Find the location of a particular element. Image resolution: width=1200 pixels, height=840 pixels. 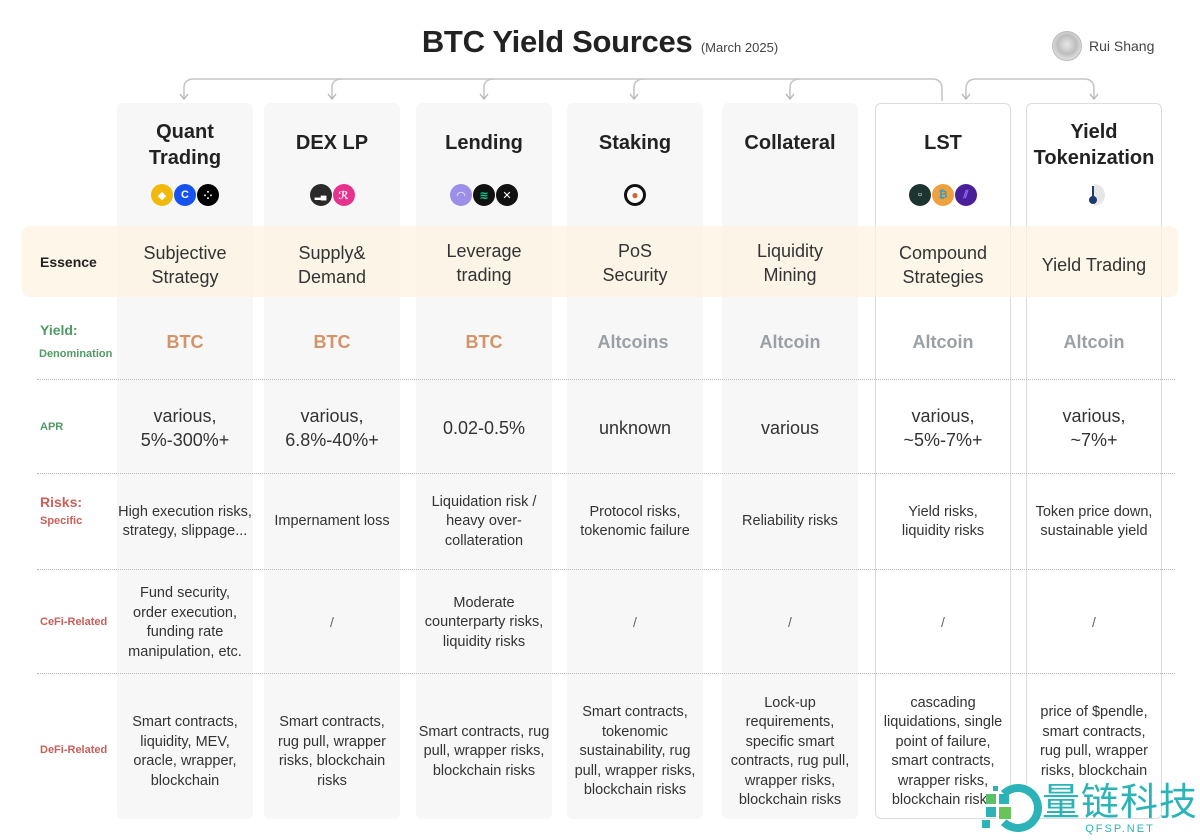

text-line: point of failure, is located at coordinates (943, 741).